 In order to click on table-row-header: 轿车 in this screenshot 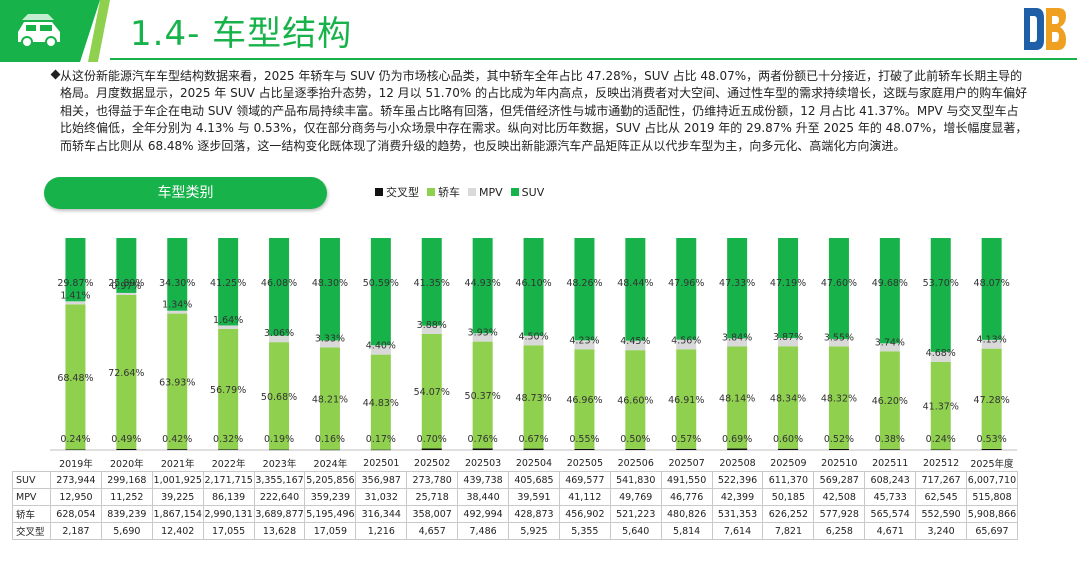, I will do `click(31, 514)`.